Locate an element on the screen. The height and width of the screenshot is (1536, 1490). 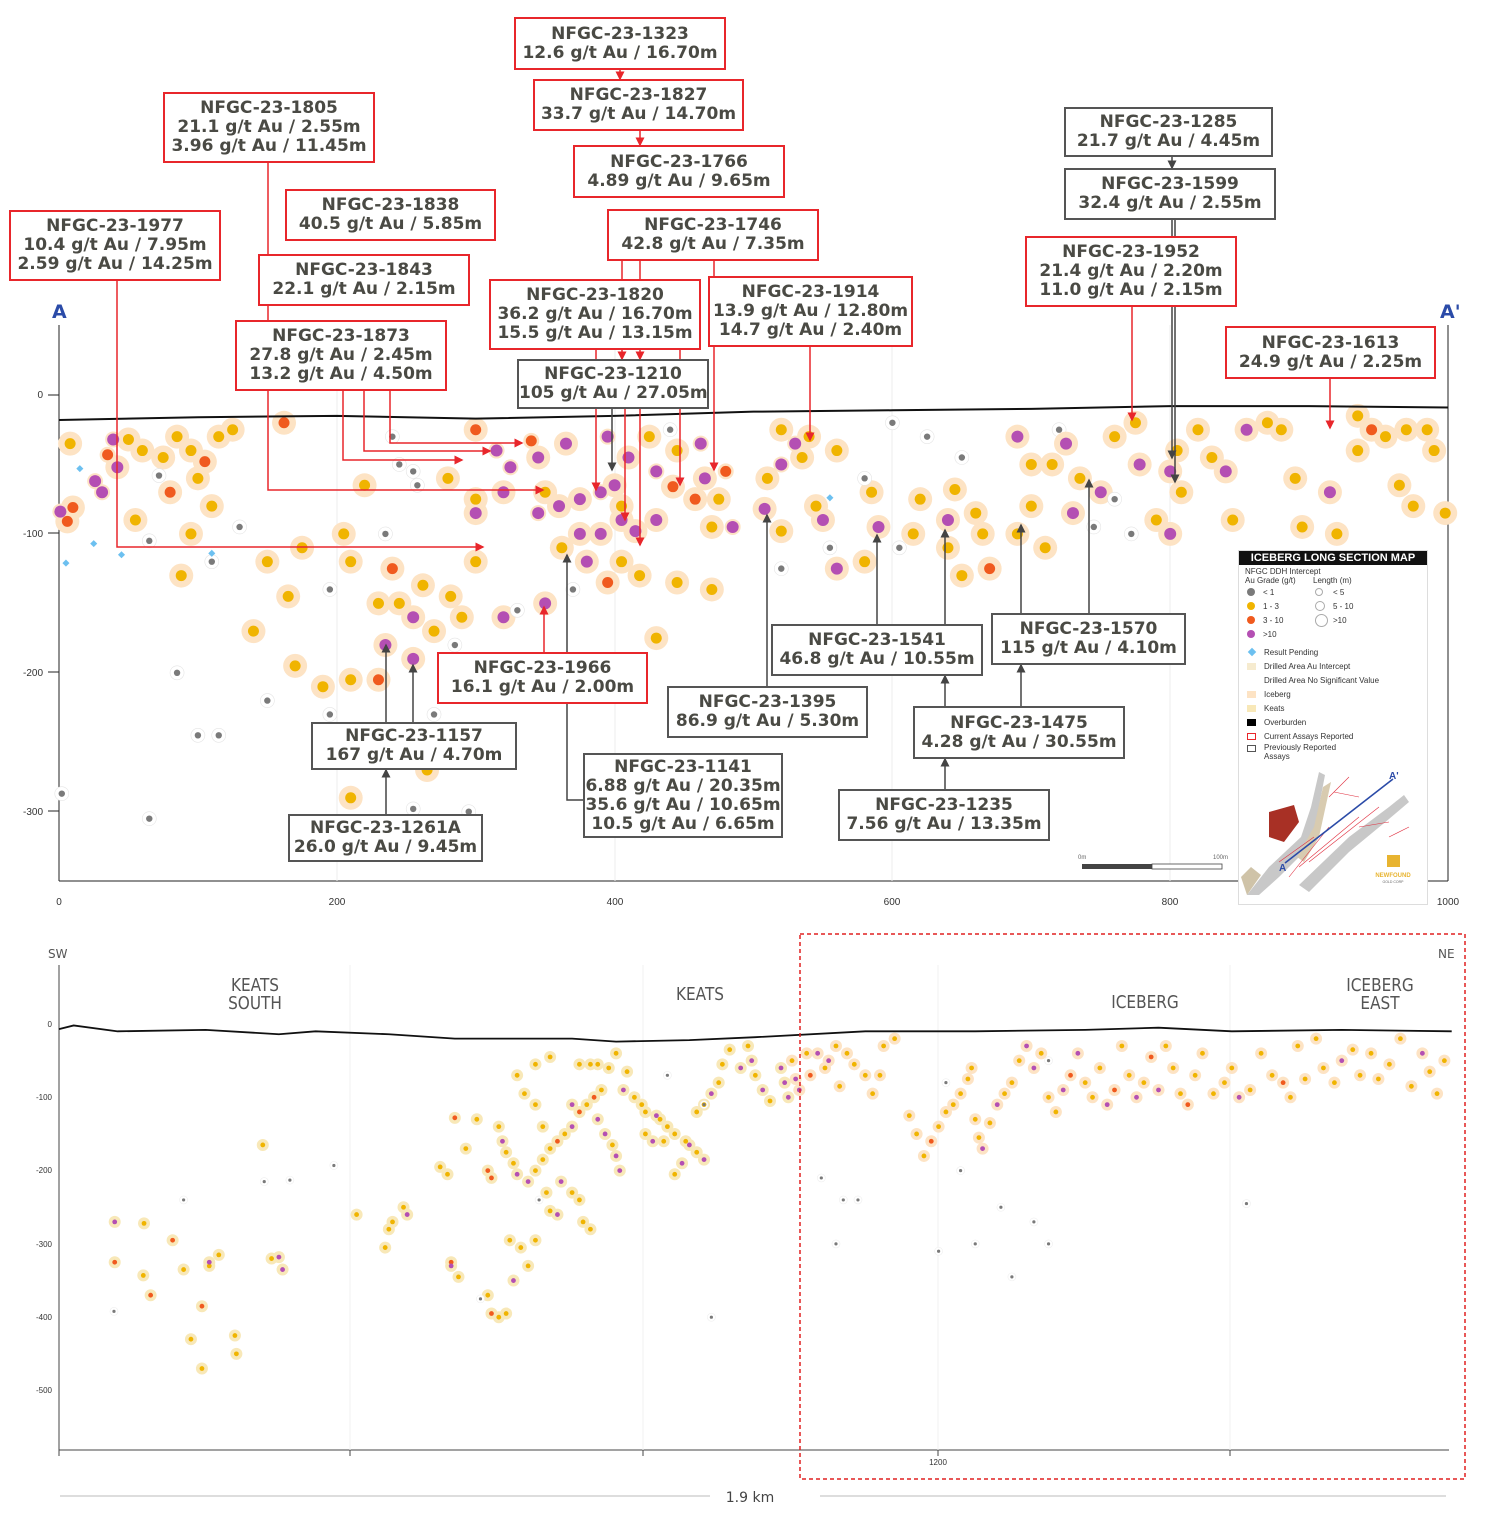
legend-length: < 5 is located at coordinates (1339, 592).